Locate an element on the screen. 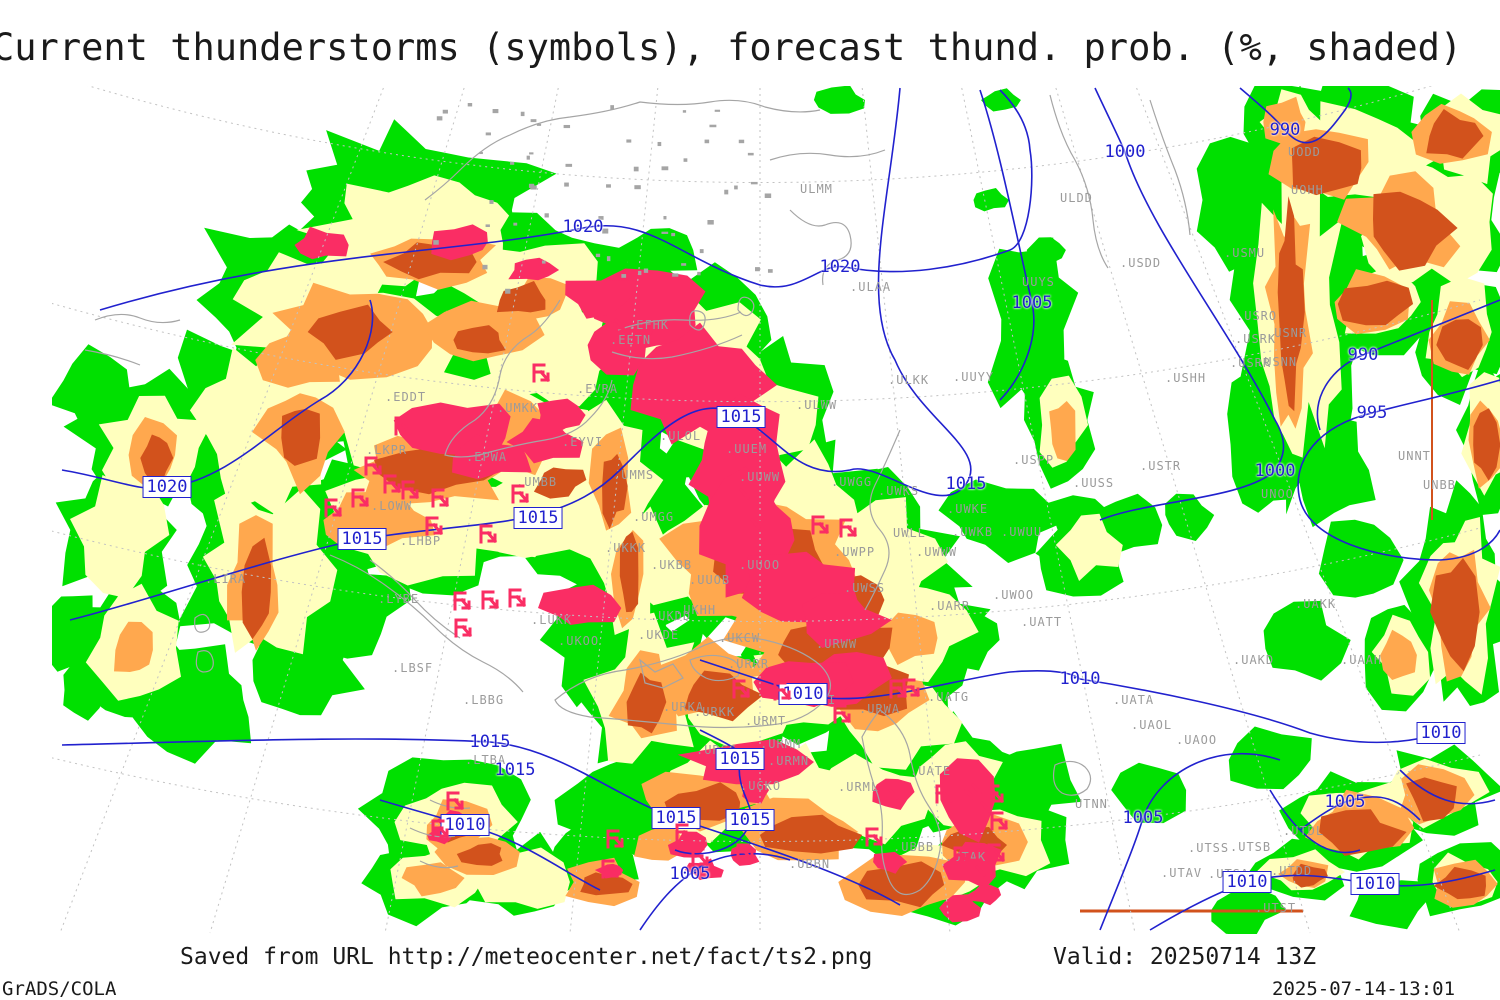  grads-cola-credit: GrADS/COLA is located at coordinates (59, 989).